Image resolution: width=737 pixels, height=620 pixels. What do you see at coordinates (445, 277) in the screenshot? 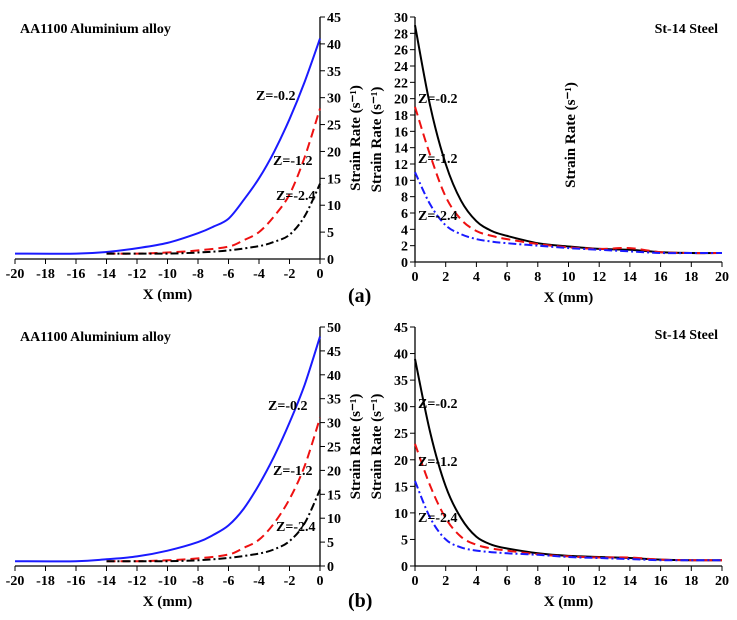
I see `x-tick-label: 2` at bounding box center [445, 277].